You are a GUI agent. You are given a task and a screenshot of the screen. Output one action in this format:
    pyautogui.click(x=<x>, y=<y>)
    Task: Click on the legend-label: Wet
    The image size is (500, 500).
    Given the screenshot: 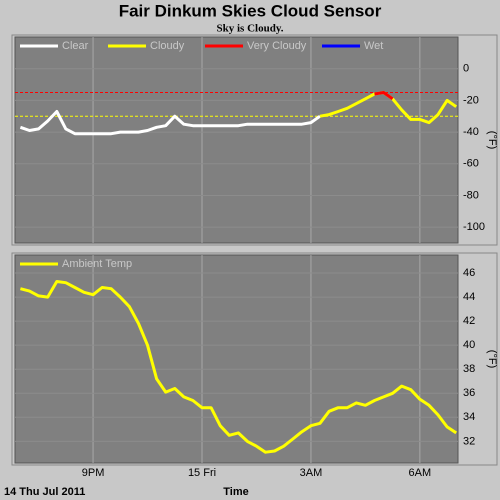 What is the action you would take?
    pyautogui.click(x=373, y=46)
    